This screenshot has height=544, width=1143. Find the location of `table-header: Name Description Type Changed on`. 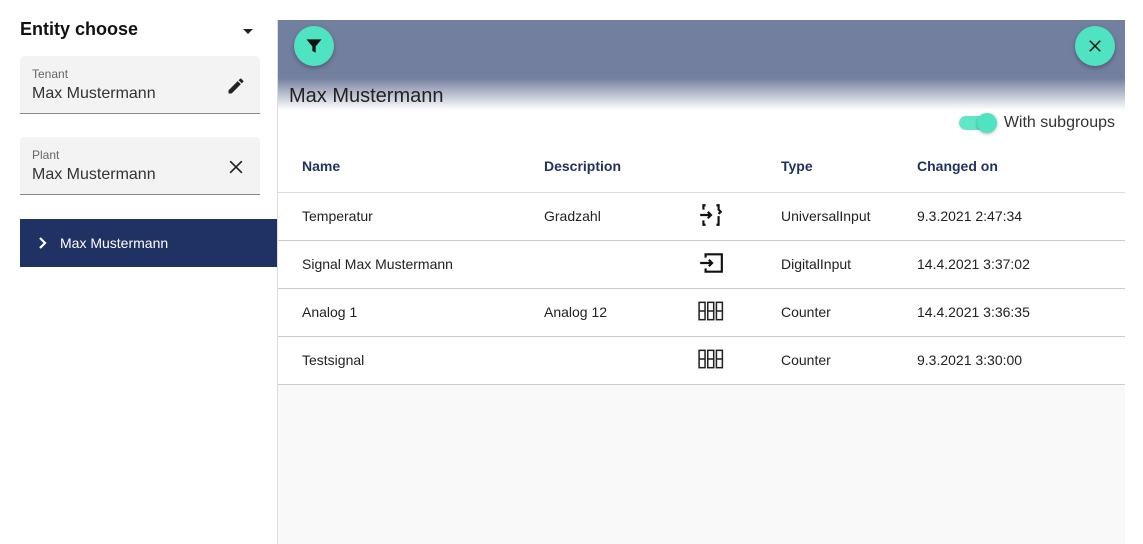

table-header: Name Description Type Changed on is located at coordinates (701, 166).